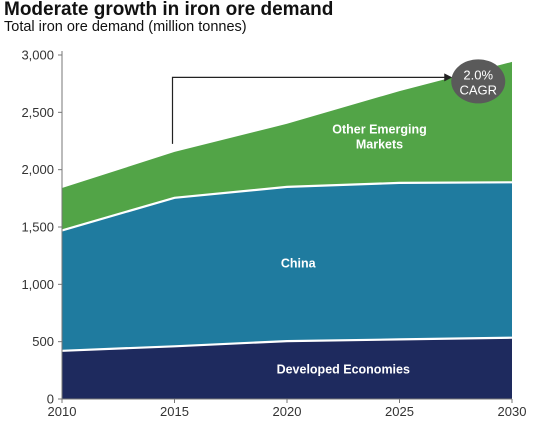  Describe the element at coordinates (478, 89) in the screenshot. I see `cagr-label: CAGR` at that location.